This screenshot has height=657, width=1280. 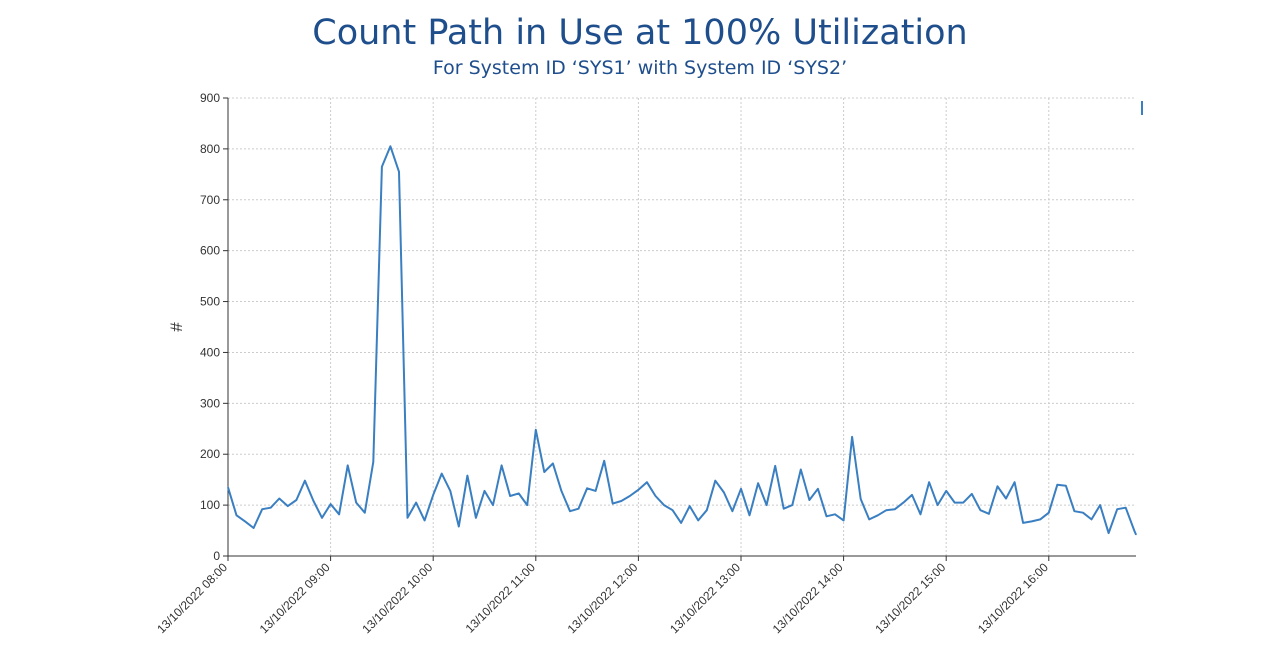 I want to click on x-tick-label: 13/10/2022 12:00, so click(x=603, y=598).